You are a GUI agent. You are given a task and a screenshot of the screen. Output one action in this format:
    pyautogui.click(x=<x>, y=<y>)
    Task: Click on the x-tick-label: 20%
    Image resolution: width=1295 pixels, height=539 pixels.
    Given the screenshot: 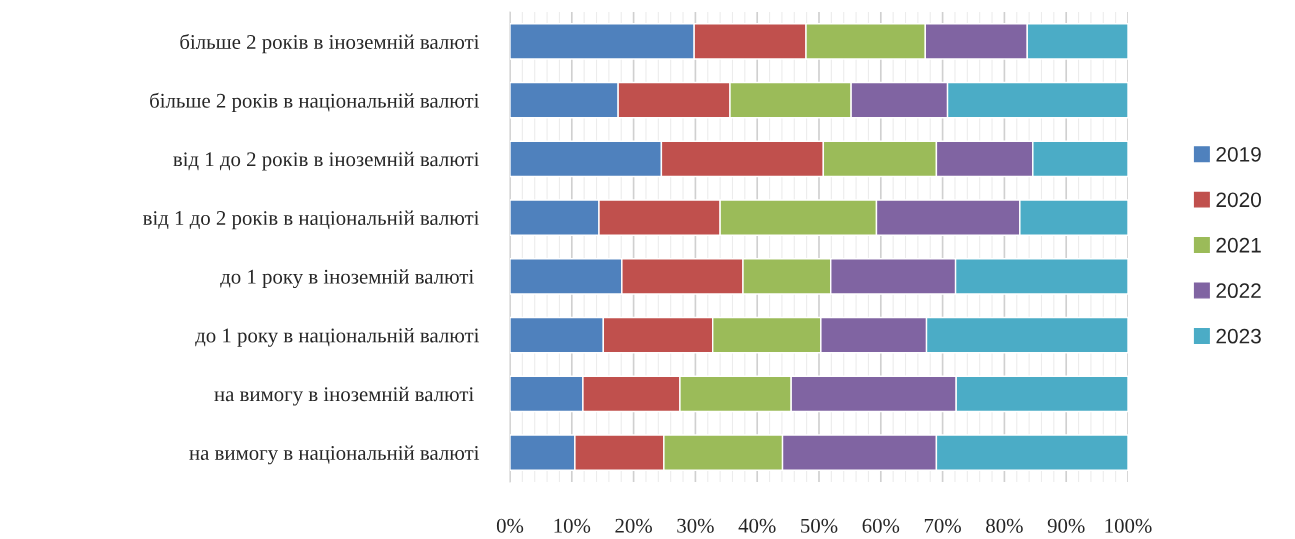 What is the action you would take?
    pyautogui.click(x=633, y=525)
    